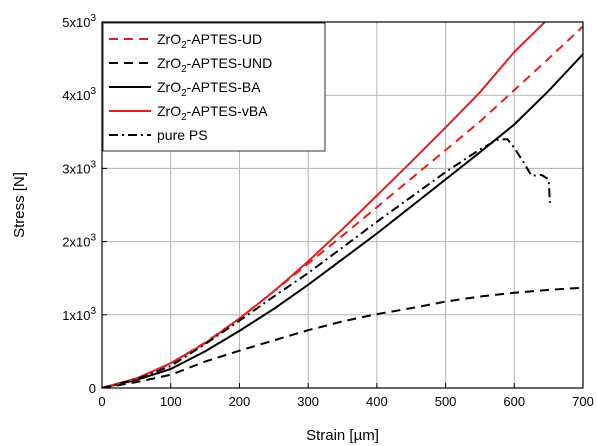 The image size is (597, 446). I want to click on legend-label: ZrO2-APTES-BA, so click(209, 89).